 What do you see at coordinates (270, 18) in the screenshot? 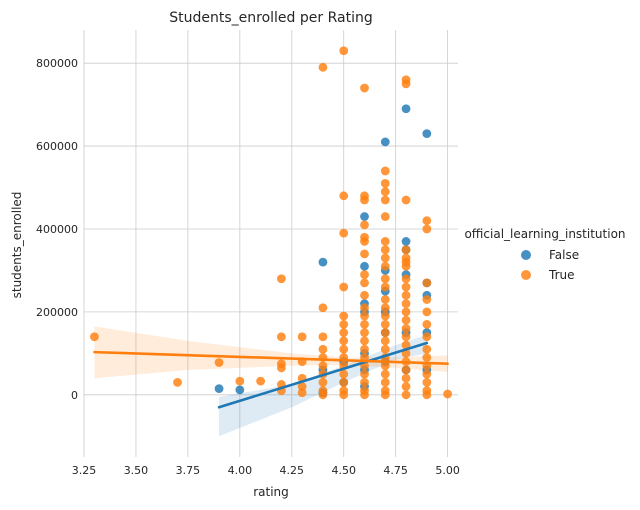
I see `chart-title: Students_enrolled per Rating` at bounding box center [270, 18].